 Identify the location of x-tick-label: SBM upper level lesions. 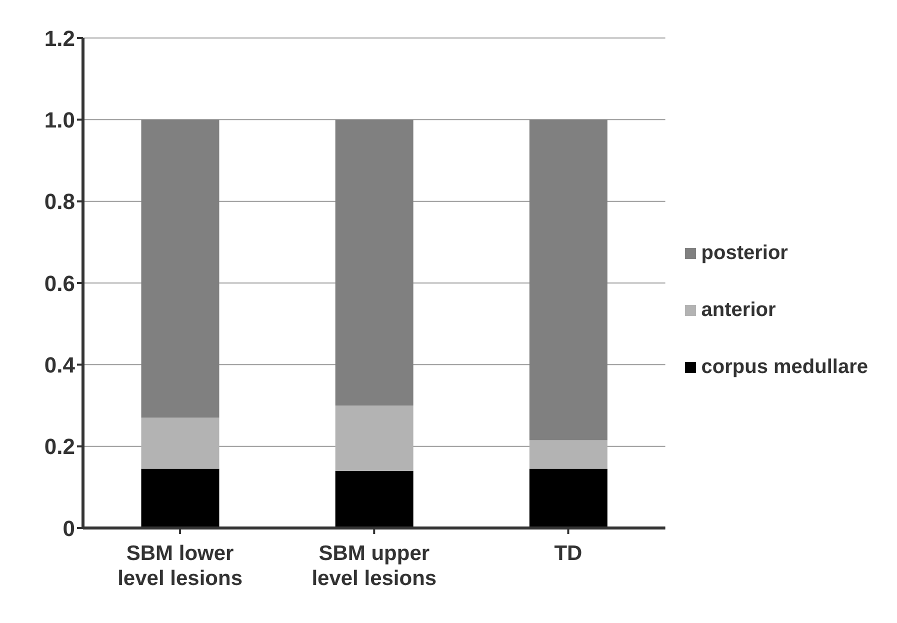
(374, 566).